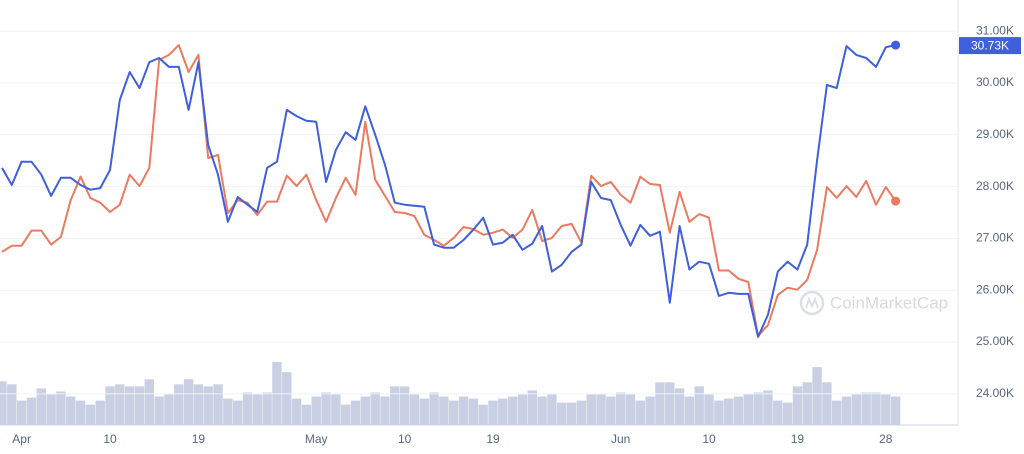  I want to click on watermark-logo, so click(812, 303).